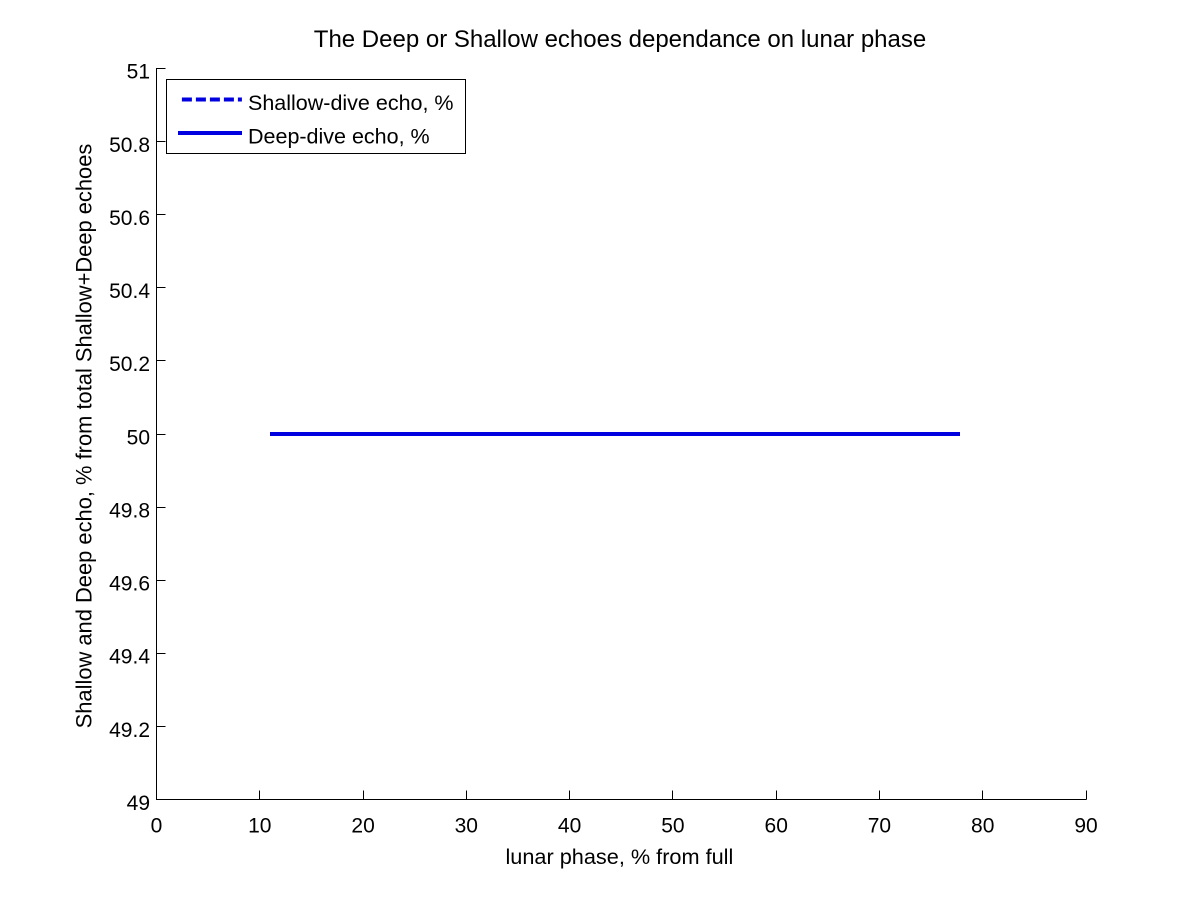 The width and height of the screenshot is (1200, 900). Describe the element at coordinates (982, 826) in the screenshot. I see `svg-text: 80` at that location.